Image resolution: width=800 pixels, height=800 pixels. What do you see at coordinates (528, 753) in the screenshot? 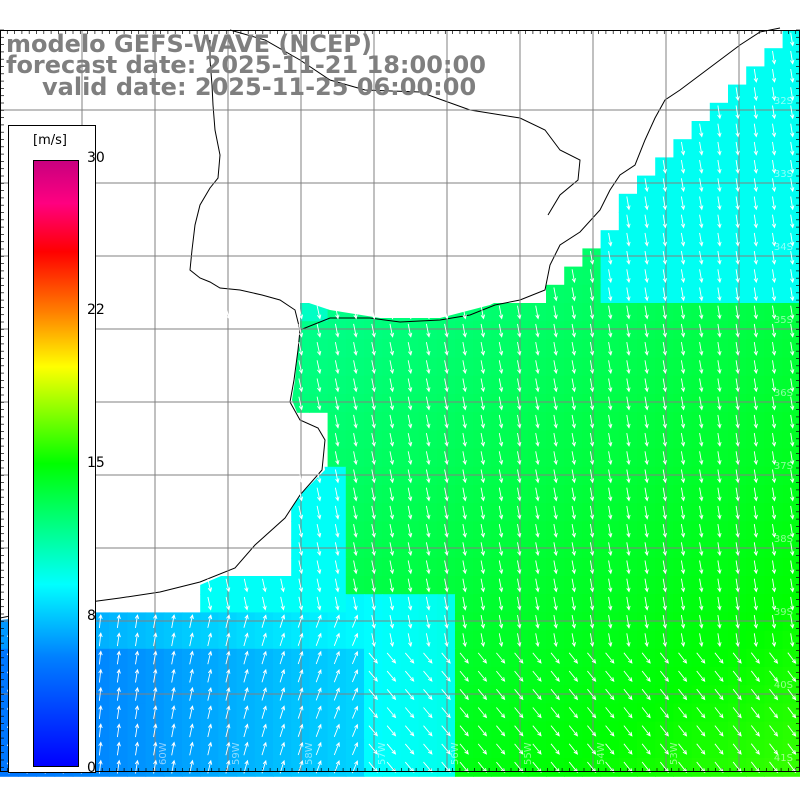
I see `longitude-label: 55W` at bounding box center [528, 753].